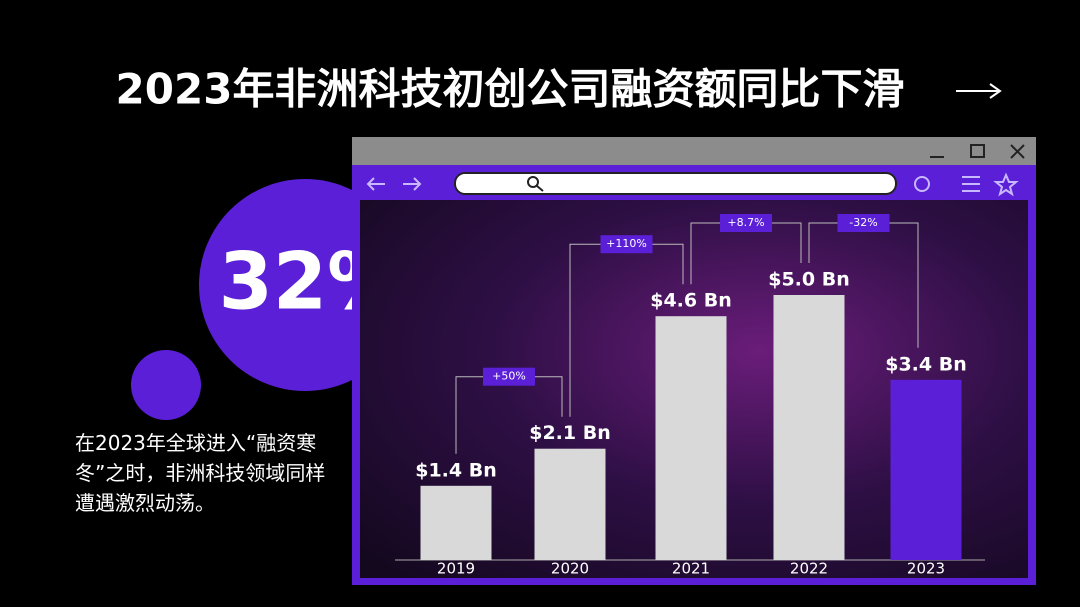 This screenshot has height=607, width=1080. I want to click on change-label: +8.7%, so click(745, 222).